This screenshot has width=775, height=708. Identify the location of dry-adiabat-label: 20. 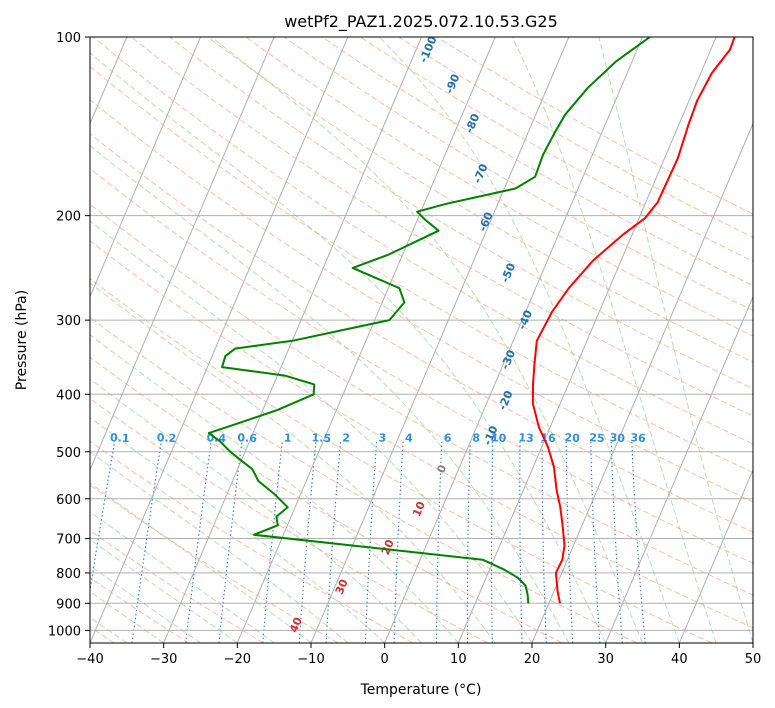
(388, 546).